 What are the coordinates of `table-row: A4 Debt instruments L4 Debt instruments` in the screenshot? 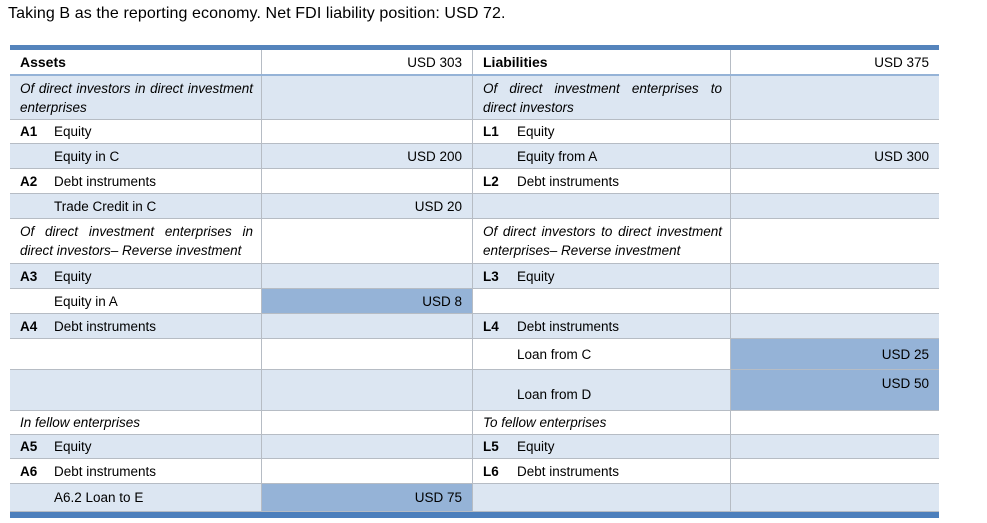 It's located at (474, 326).